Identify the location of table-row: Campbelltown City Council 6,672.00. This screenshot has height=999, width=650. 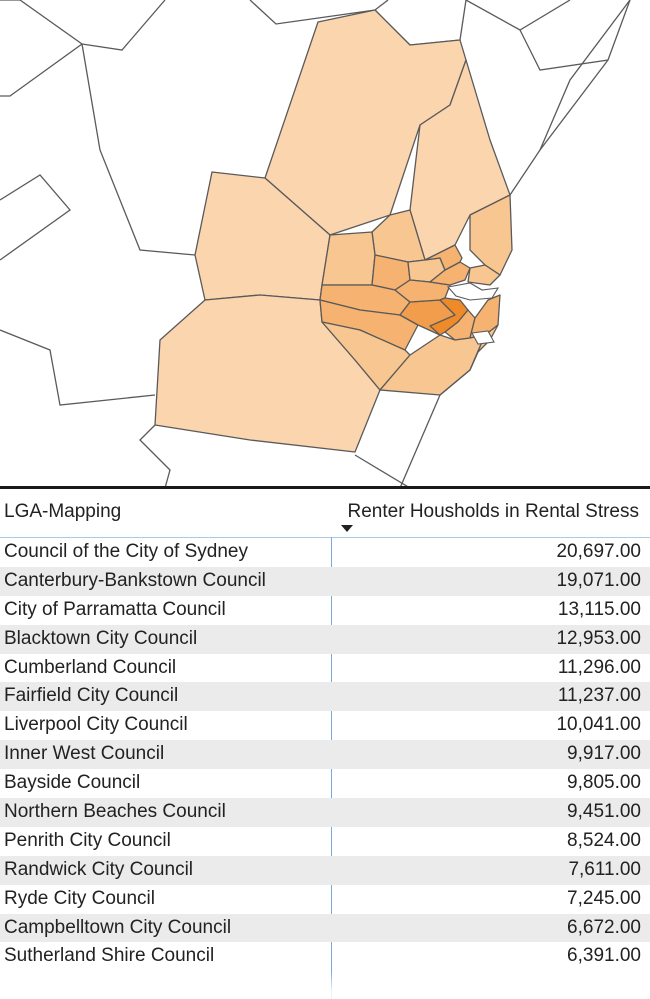
(325, 928).